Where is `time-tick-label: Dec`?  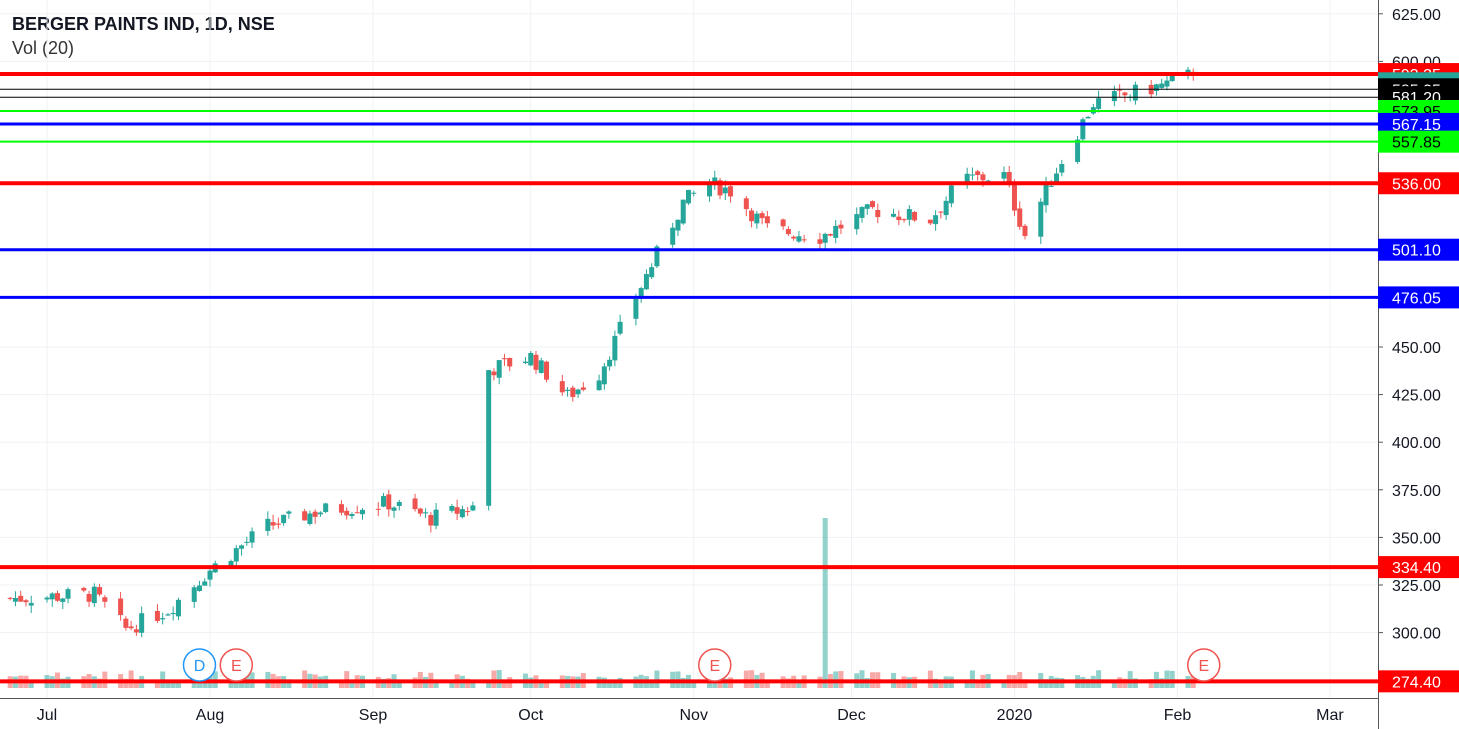 time-tick-label: Dec is located at coordinates (851, 715).